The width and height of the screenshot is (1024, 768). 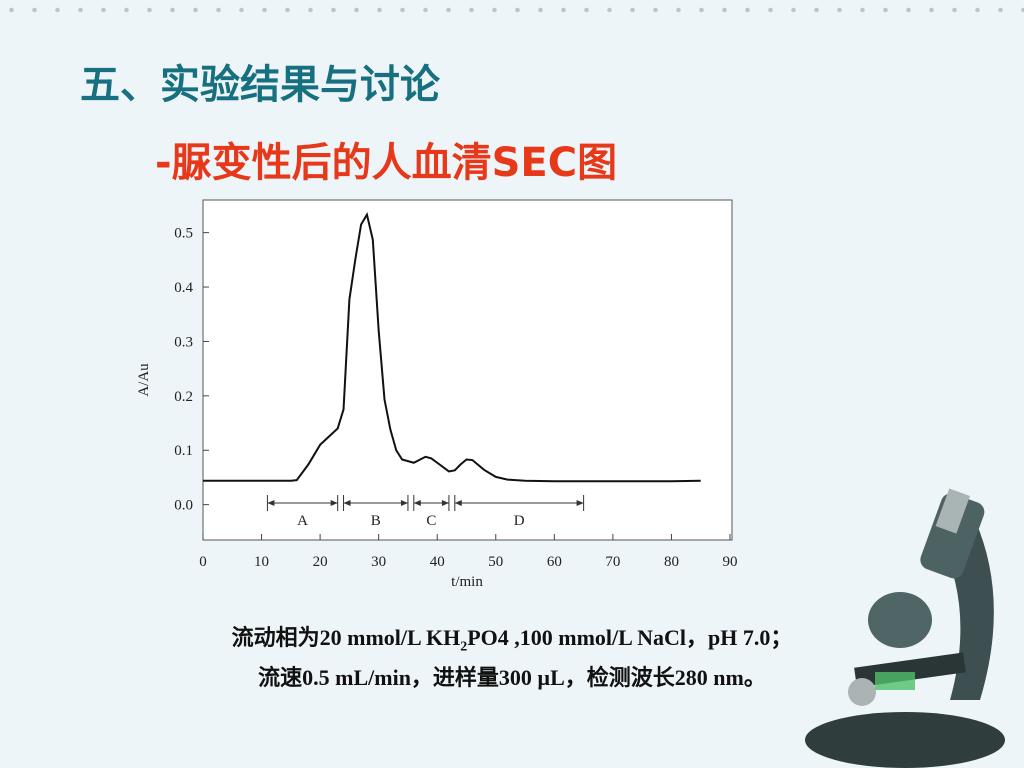 What do you see at coordinates (302, 521) in the screenshot?
I see `region-label: A` at bounding box center [302, 521].